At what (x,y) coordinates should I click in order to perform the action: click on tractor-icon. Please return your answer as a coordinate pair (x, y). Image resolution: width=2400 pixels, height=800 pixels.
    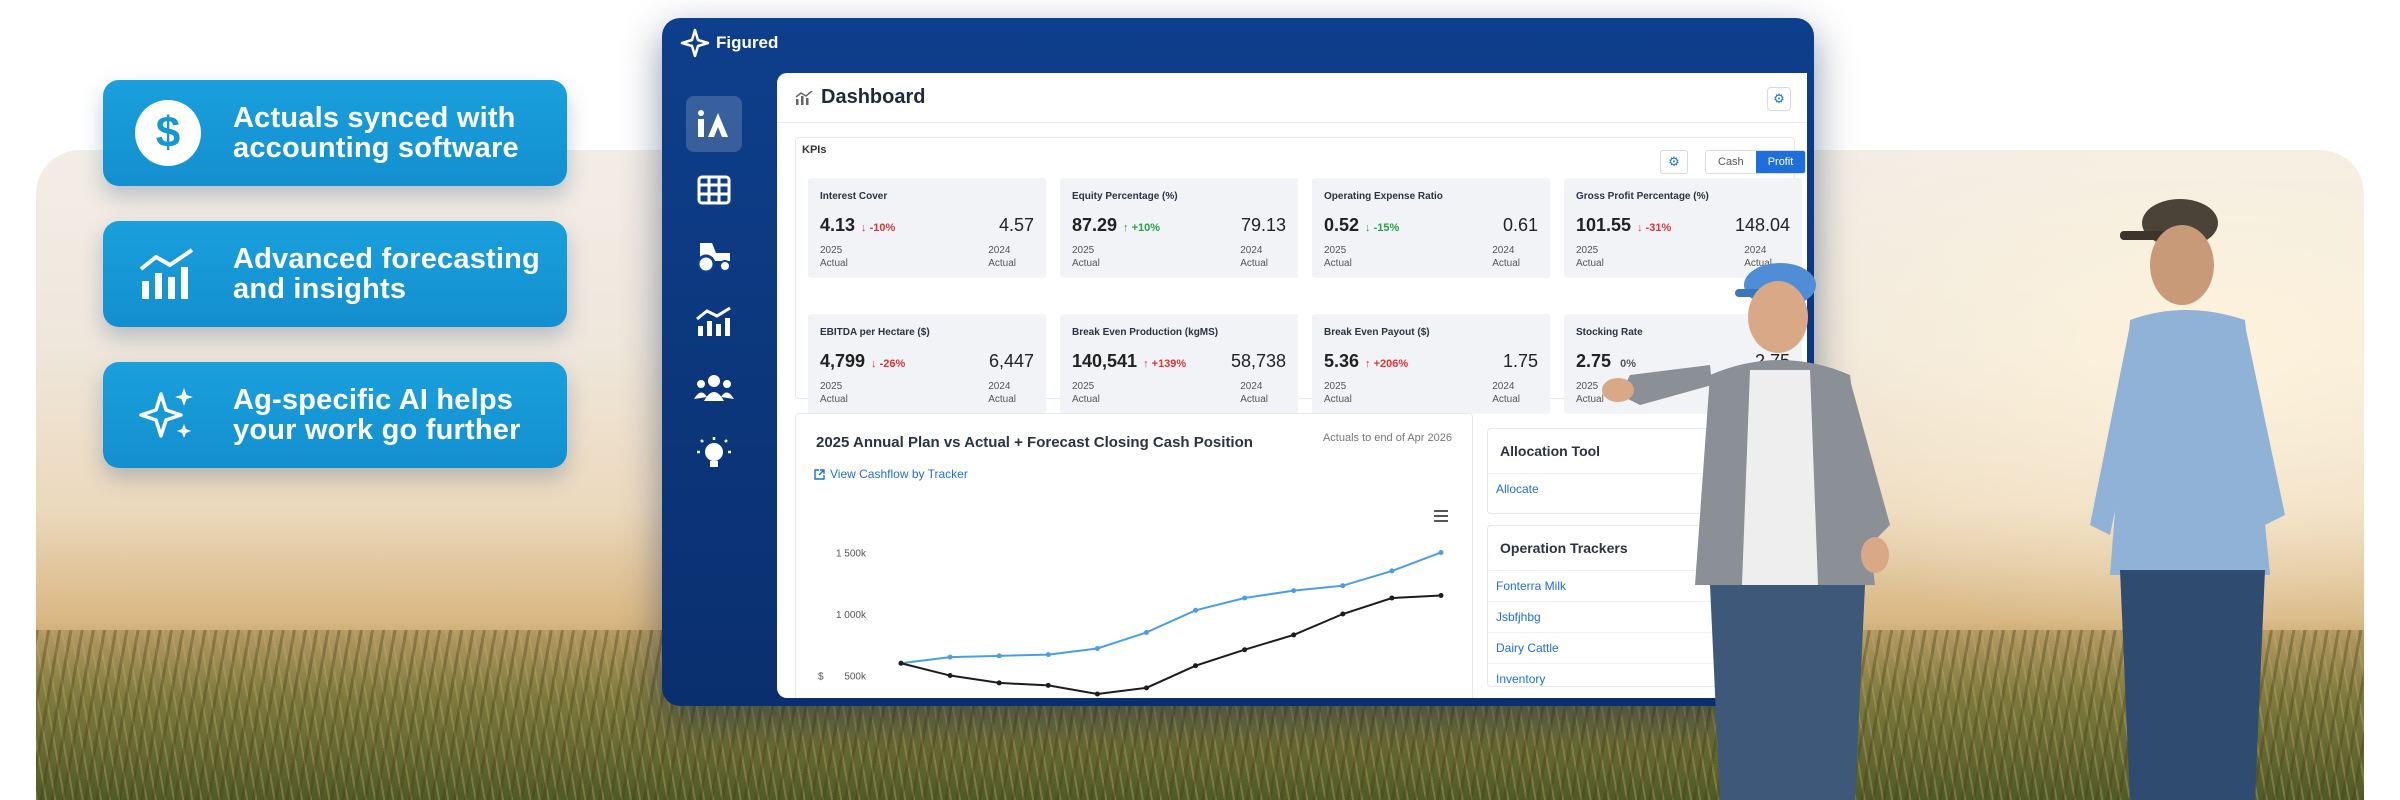
    Looking at the image, I should click on (713, 258).